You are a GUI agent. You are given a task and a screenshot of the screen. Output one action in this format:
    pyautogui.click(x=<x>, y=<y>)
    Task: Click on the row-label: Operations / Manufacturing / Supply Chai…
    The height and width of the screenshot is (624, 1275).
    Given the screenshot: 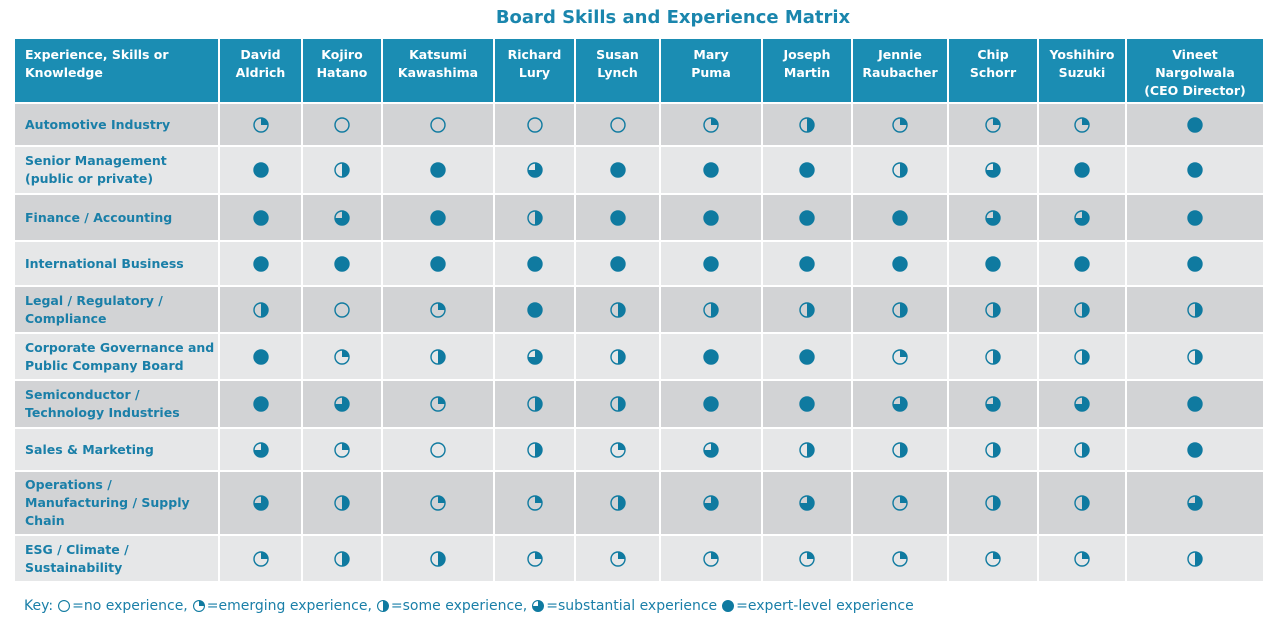 What is the action you would take?
    pyautogui.click(x=116, y=503)
    